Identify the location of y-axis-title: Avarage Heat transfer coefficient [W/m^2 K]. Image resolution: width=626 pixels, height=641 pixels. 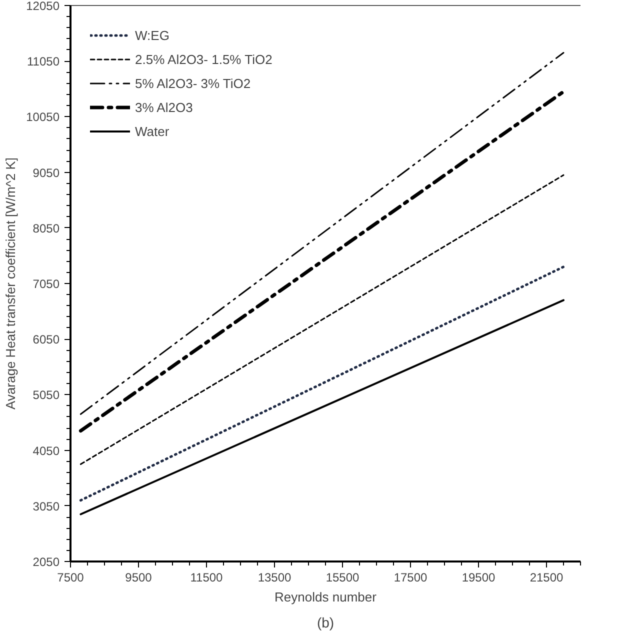
(10, 283).